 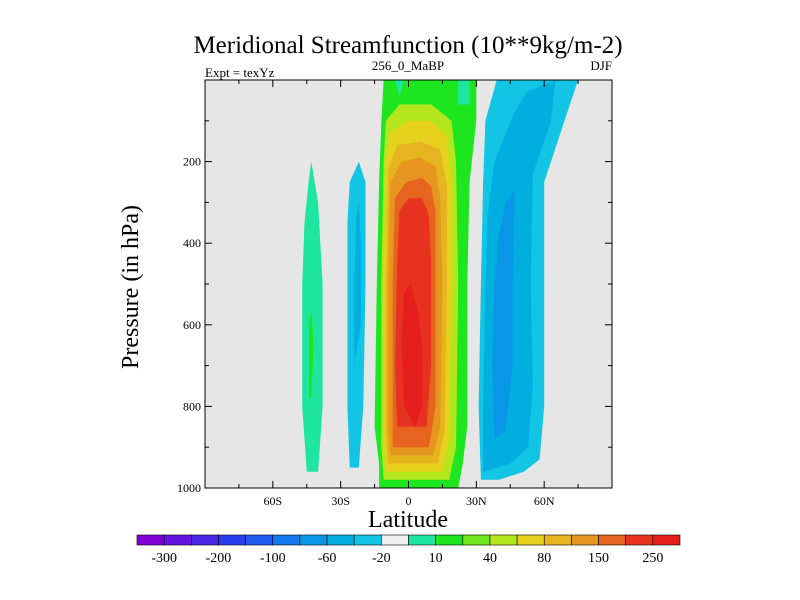 What do you see at coordinates (490, 558) in the screenshot?
I see `colorbar-label: 40` at bounding box center [490, 558].